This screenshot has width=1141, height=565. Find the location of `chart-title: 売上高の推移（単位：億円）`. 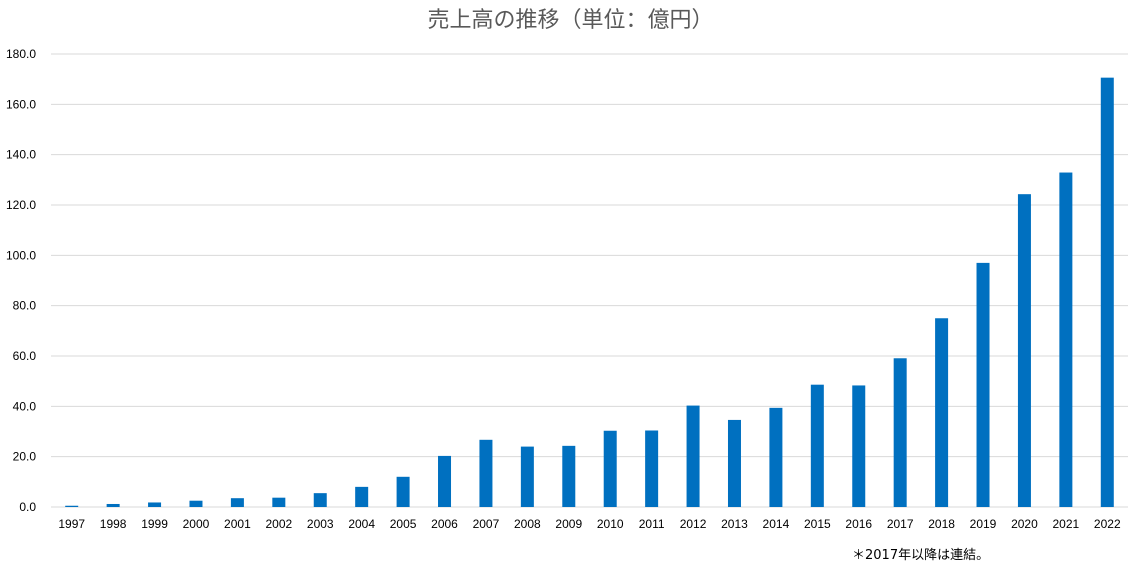

chart-title: 売上高の推移（単位：億円） is located at coordinates (570, 20).